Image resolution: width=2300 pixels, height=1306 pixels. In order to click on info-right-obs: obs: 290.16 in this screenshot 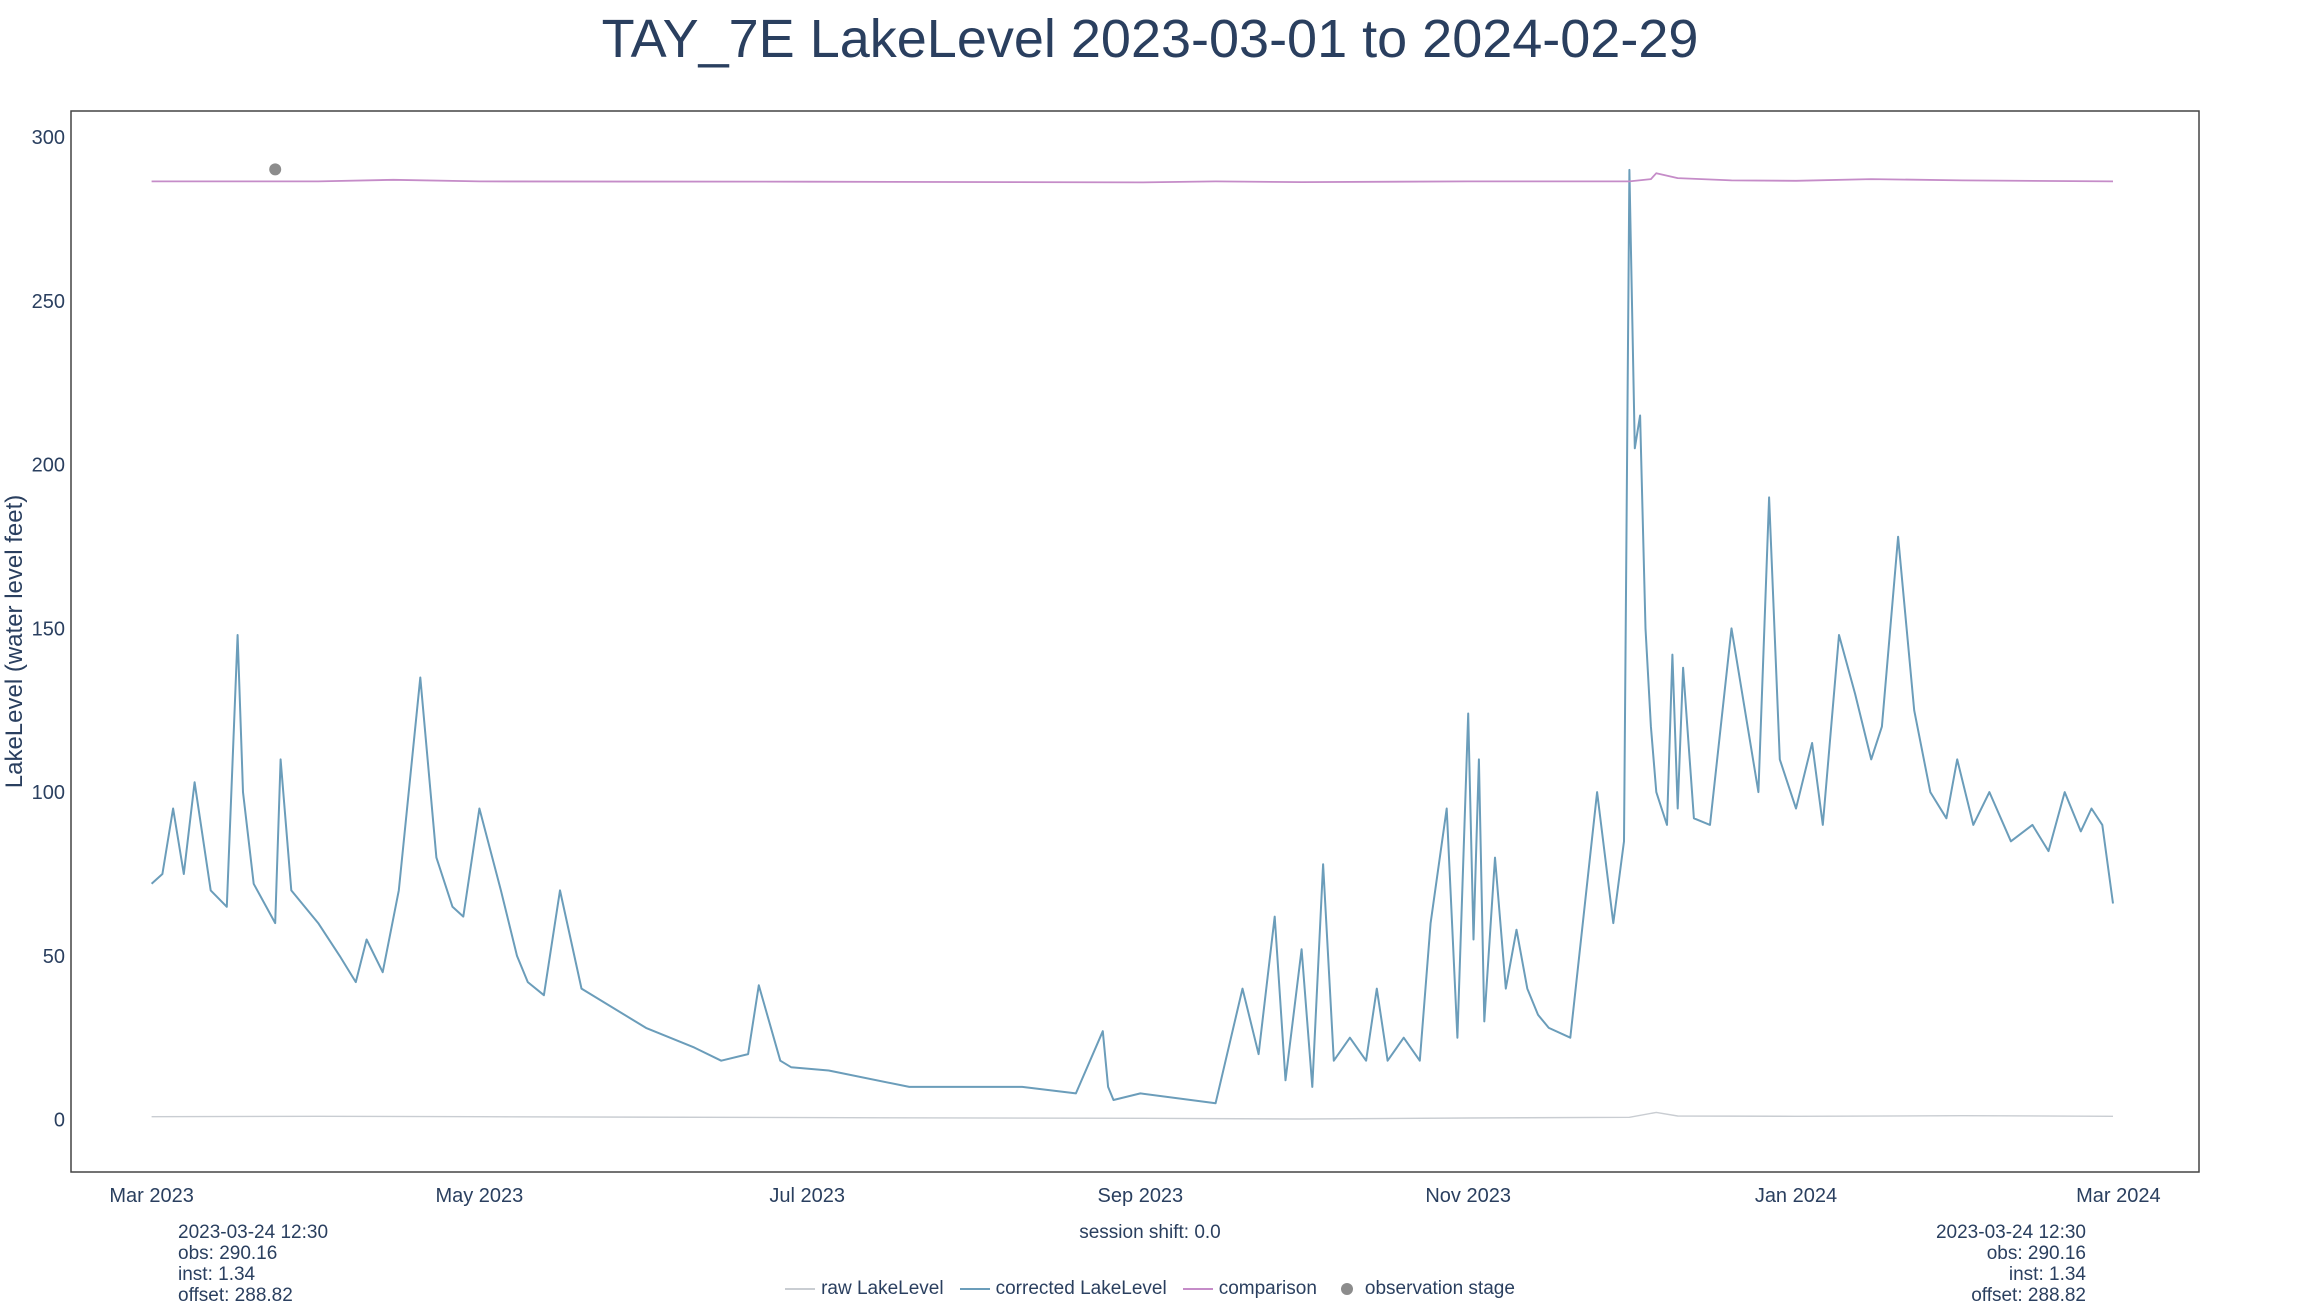, I will do `click(2036, 1253)`.